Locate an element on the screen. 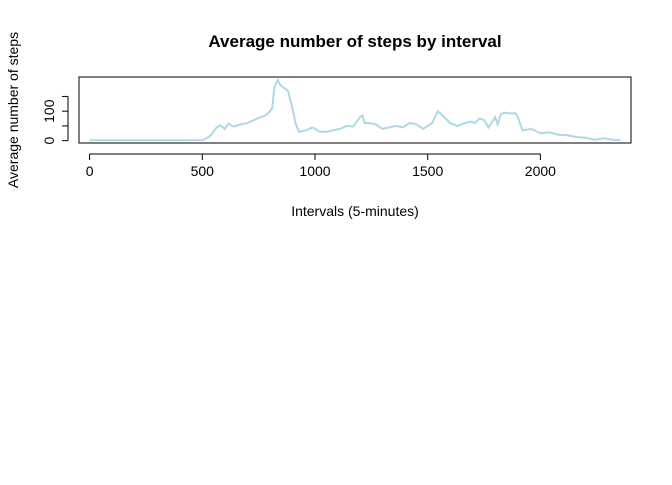 Image resolution: width=672 pixels, height=485 pixels. x-tick-label: 500 is located at coordinates (203, 171).